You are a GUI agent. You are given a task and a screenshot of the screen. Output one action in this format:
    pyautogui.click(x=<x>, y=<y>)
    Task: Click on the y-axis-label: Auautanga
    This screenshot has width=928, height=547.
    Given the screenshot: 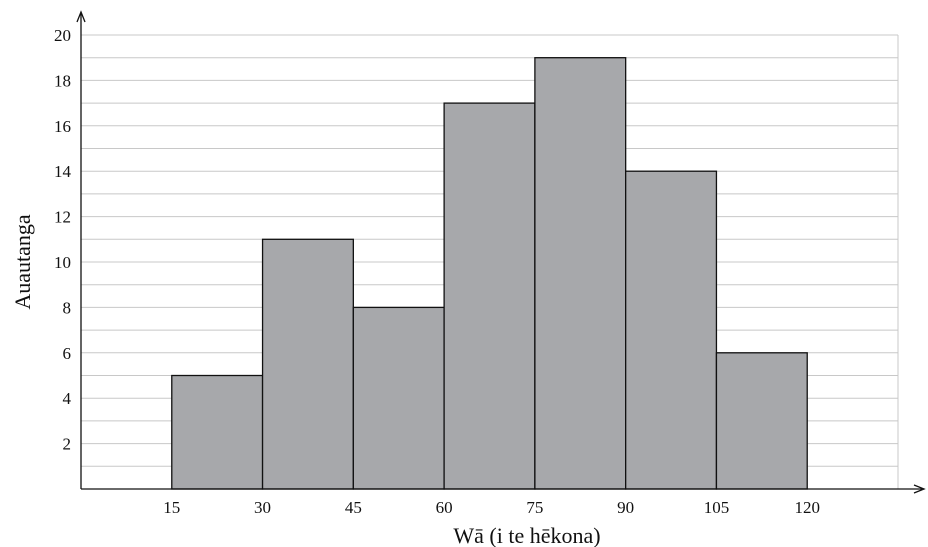 What is the action you would take?
    pyautogui.click(x=22, y=262)
    